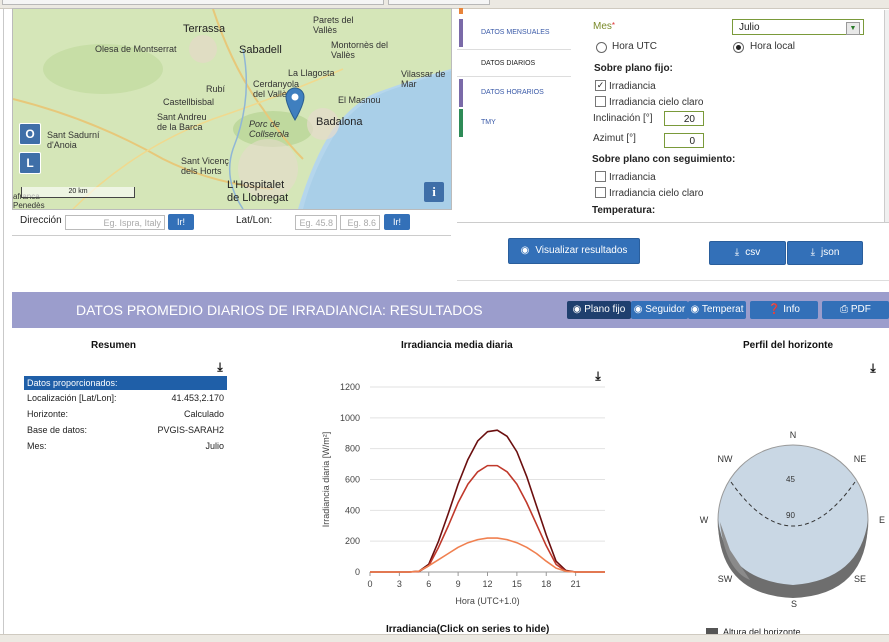 This screenshot has width=889, height=642. What do you see at coordinates (423, 79) in the screenshot?
I see `map-label: Vilassar de Mar` at bounding box center [423, 79].